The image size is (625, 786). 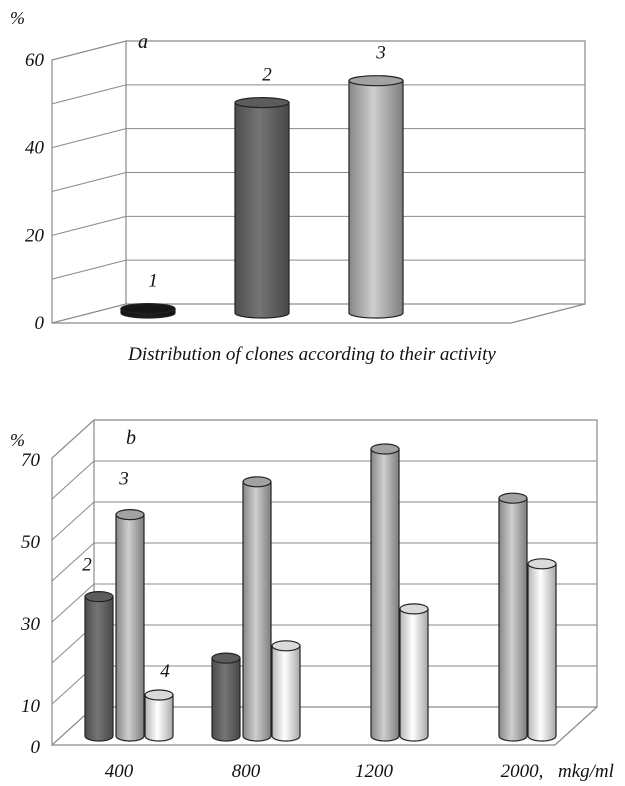 What do you see at coordinates (143, 42) in the screenshot?
I see `chart-a-panel-label: a` at bounding box center [143, 42].